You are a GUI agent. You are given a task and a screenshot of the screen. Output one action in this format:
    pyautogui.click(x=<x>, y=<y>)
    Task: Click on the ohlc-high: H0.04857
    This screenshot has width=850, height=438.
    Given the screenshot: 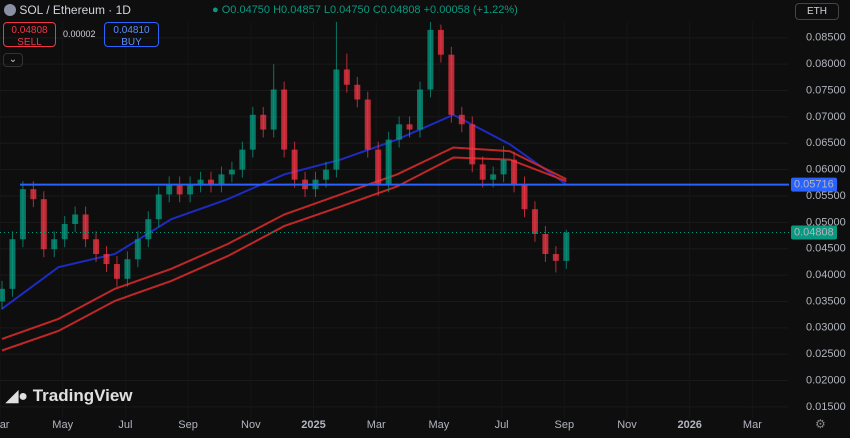 What is the action you would take?
    pyautogui.click(x=297, y=10)
    